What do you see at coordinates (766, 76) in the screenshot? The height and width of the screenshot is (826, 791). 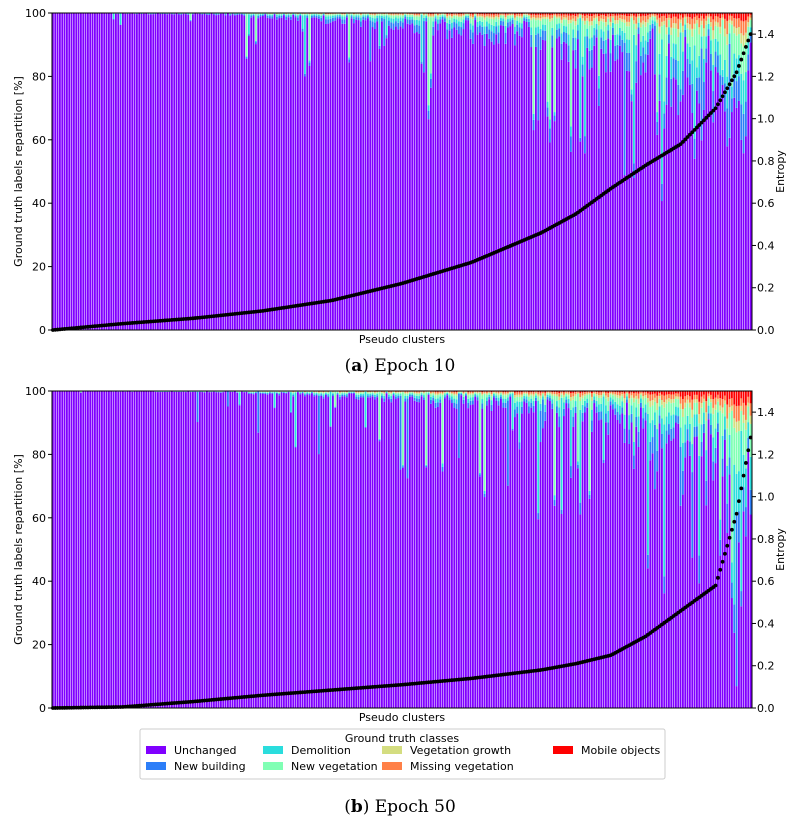 I see `y-tick-label-right: 1.2` at bounding box center [766, 76].